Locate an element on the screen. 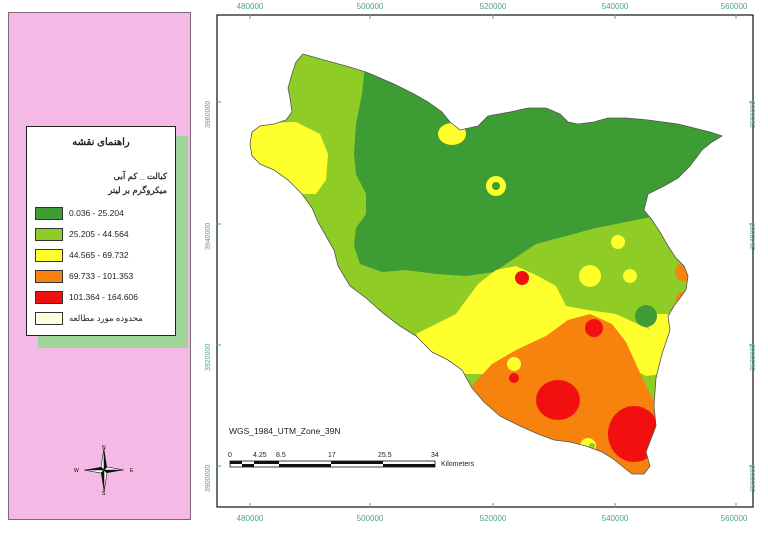 The image size is (768, 533). legend-item-label: 0.036 - 25.204 is located at coordinates (96, 213).